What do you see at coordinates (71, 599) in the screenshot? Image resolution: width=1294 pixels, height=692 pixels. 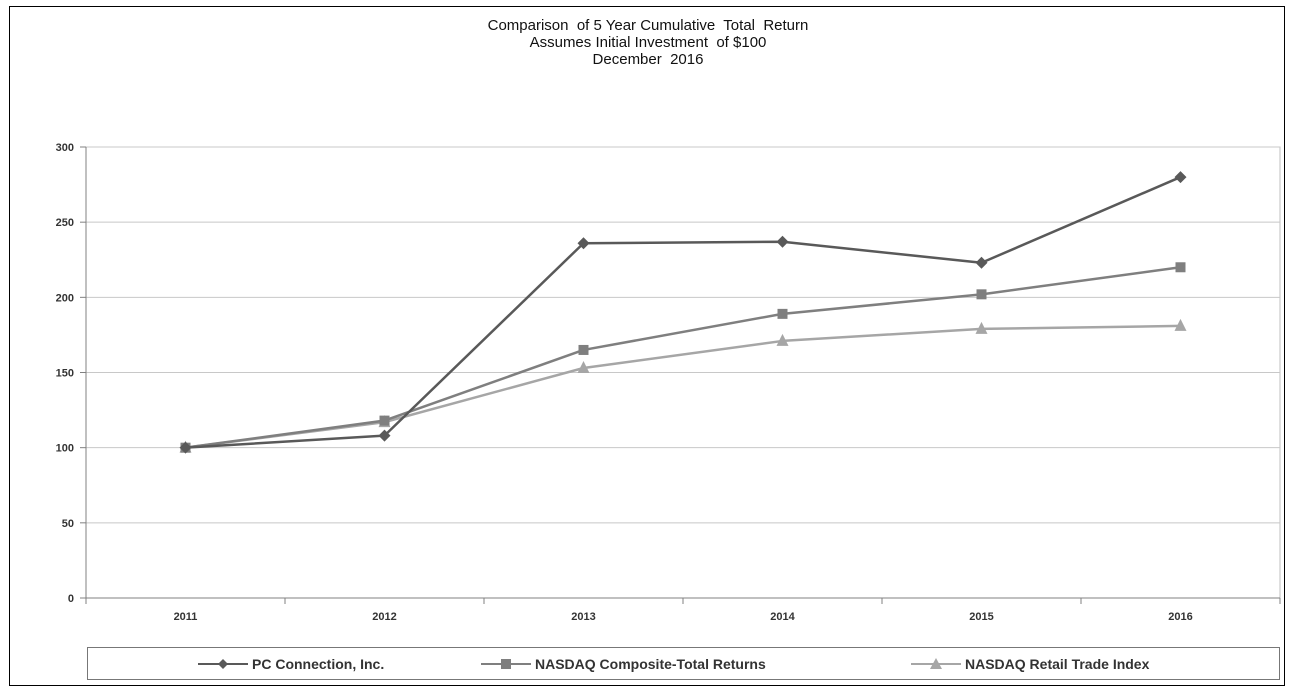 I see `y-tick-label: 0` at bounding box center [71, 599].